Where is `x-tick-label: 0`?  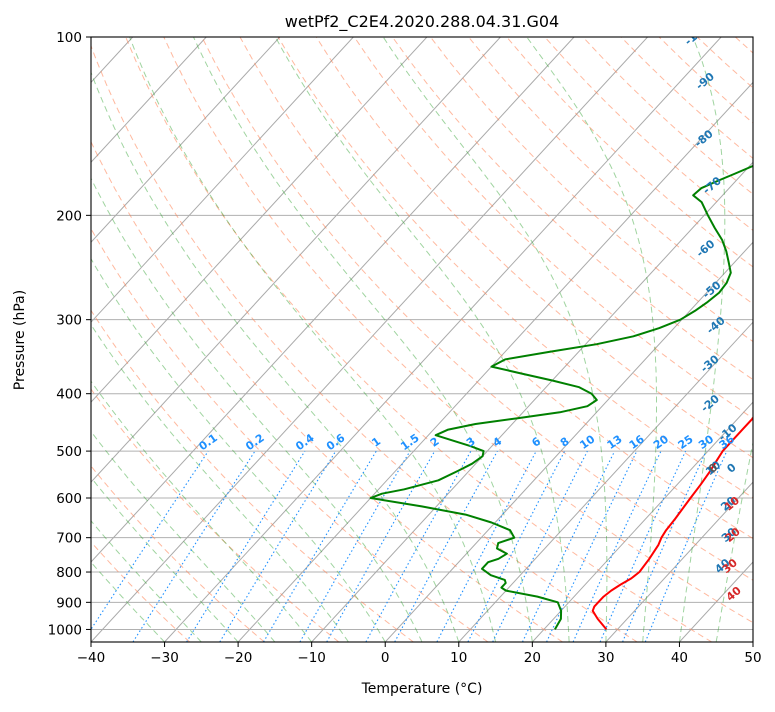 x-tick-label: 0 is located at coordinates (385, 658).